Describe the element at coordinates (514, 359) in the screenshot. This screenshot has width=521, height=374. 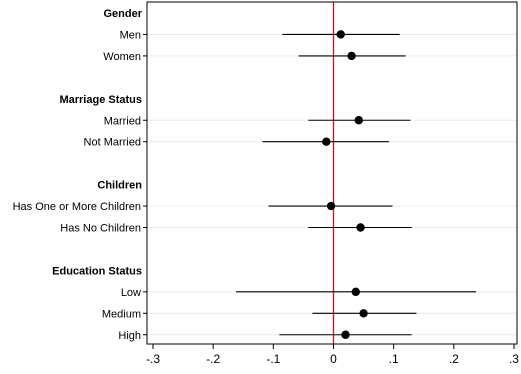
I see `x-tick-label: .3` at that location.